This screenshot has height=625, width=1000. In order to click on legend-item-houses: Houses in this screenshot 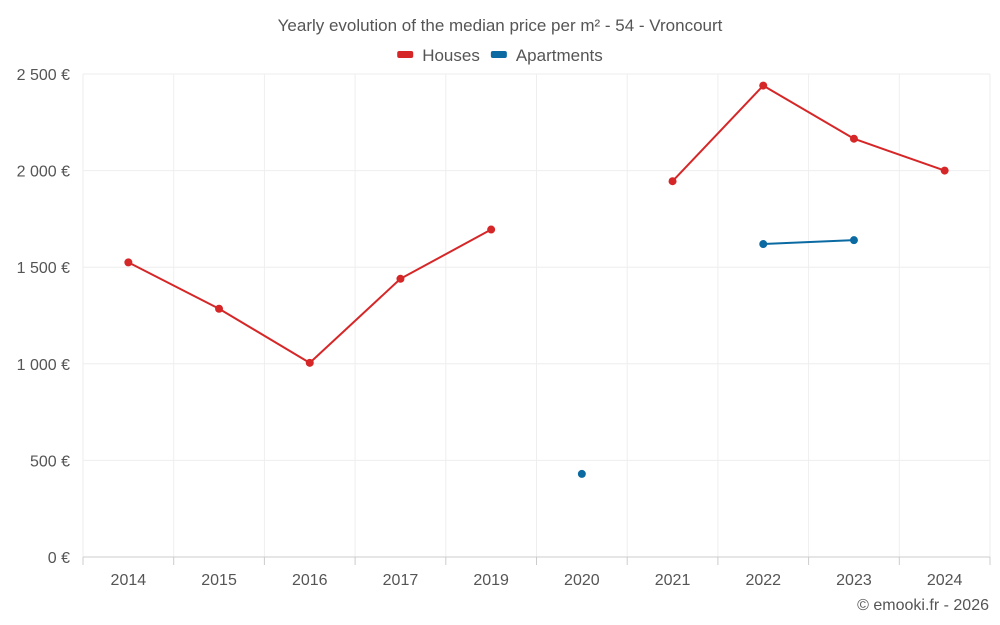, I will do `click(438, 55)`.